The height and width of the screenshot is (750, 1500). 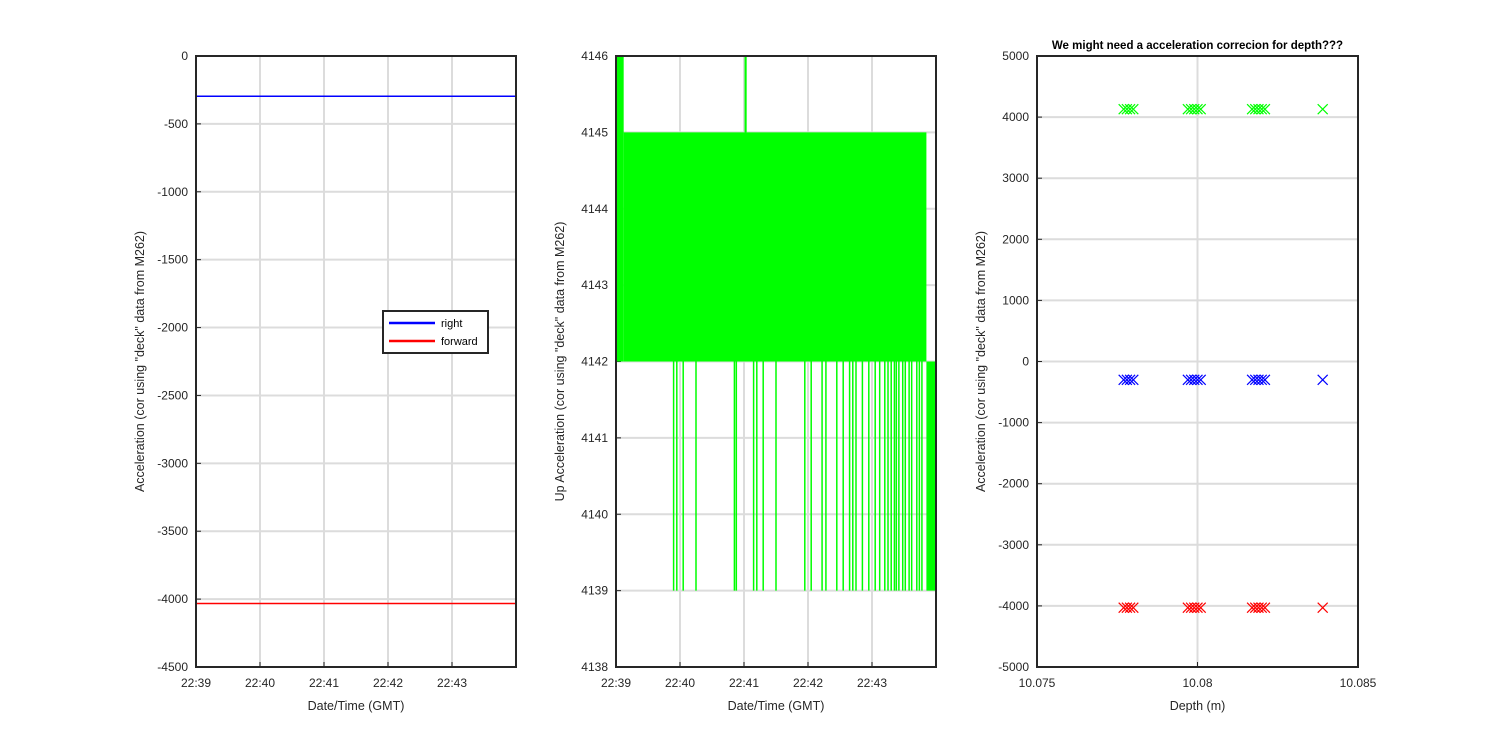 I want to click on y-tick-label: 4000, so click(x=1015, y=117).